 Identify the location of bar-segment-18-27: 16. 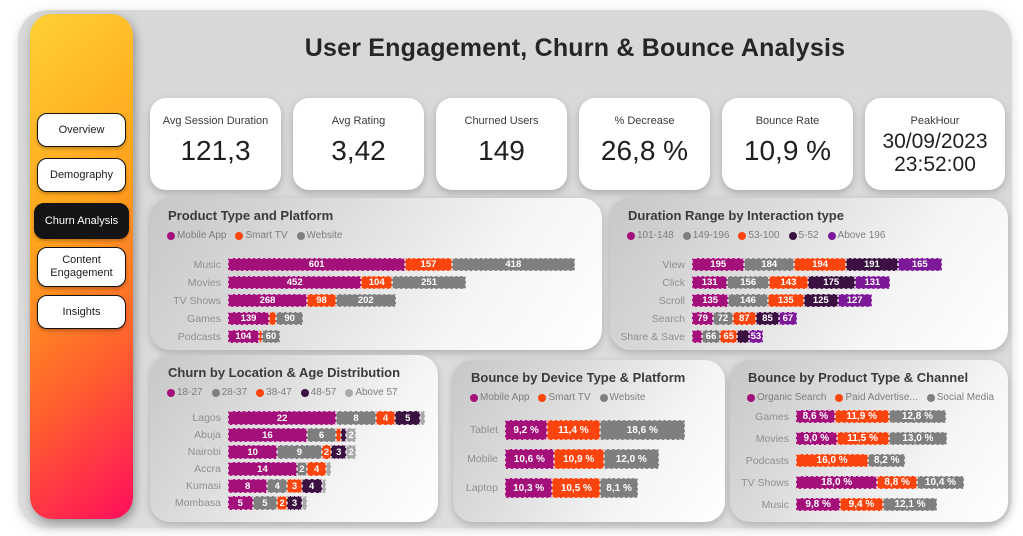
(267, 435).